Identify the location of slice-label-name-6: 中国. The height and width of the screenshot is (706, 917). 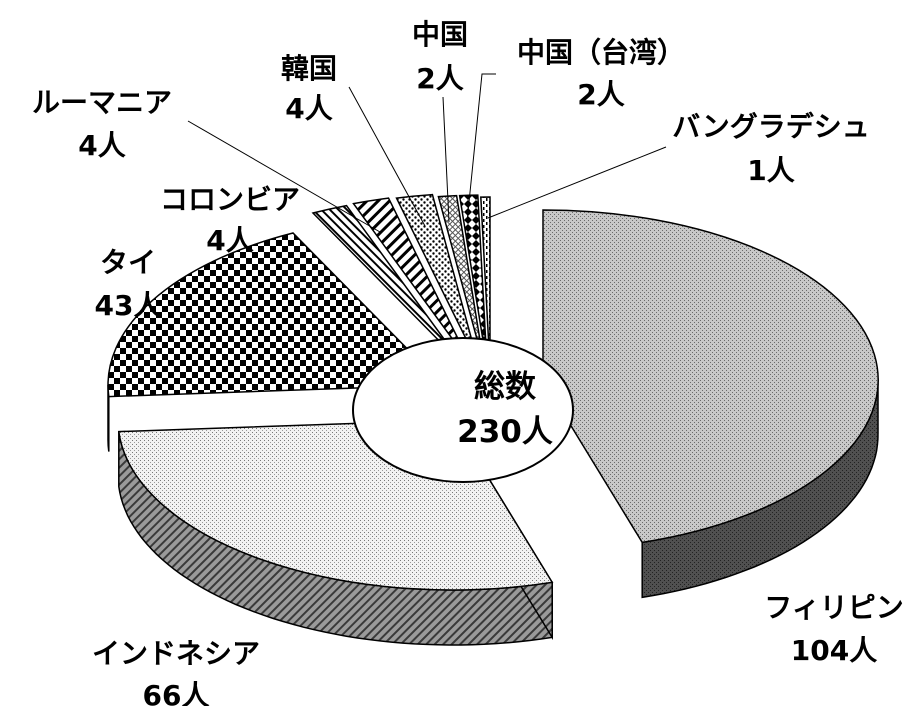
(440, 34).